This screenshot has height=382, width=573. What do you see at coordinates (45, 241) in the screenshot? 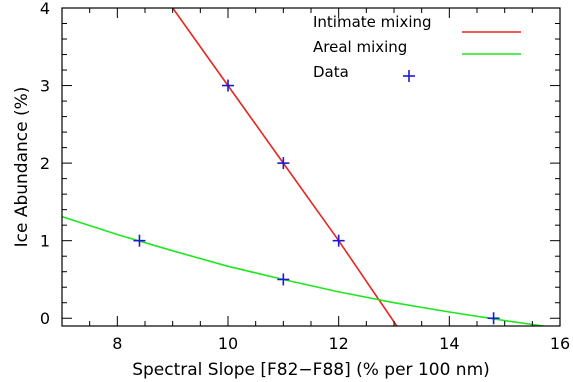
I see `y-tick-label: 1` at bounding box center [45, 241].